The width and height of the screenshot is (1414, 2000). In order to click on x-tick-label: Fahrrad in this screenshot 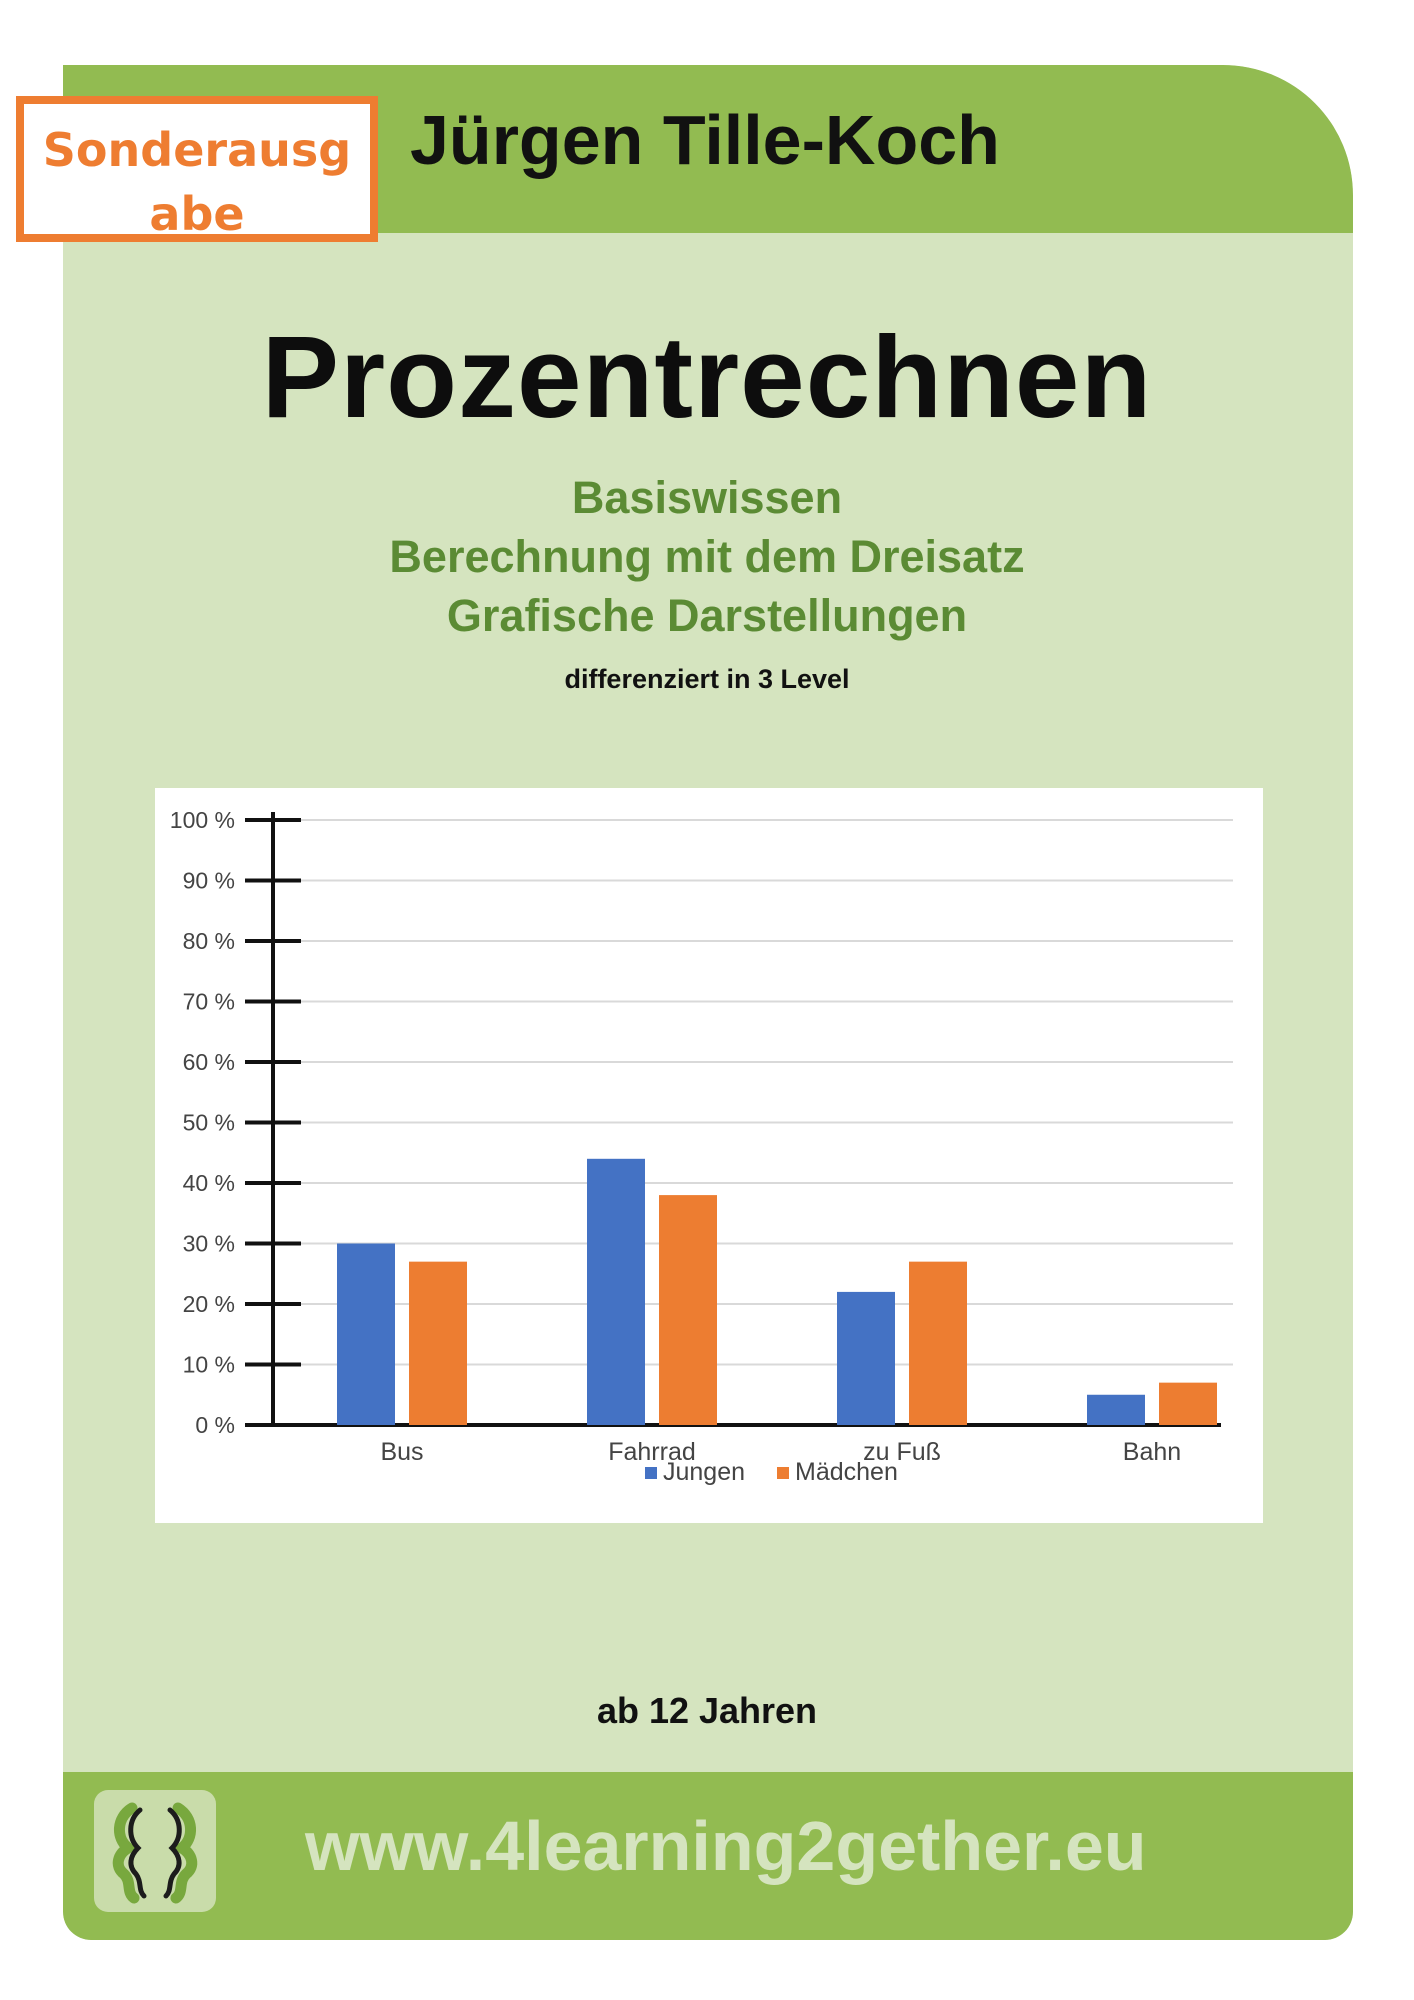, I will do `click(652, 1452)`.